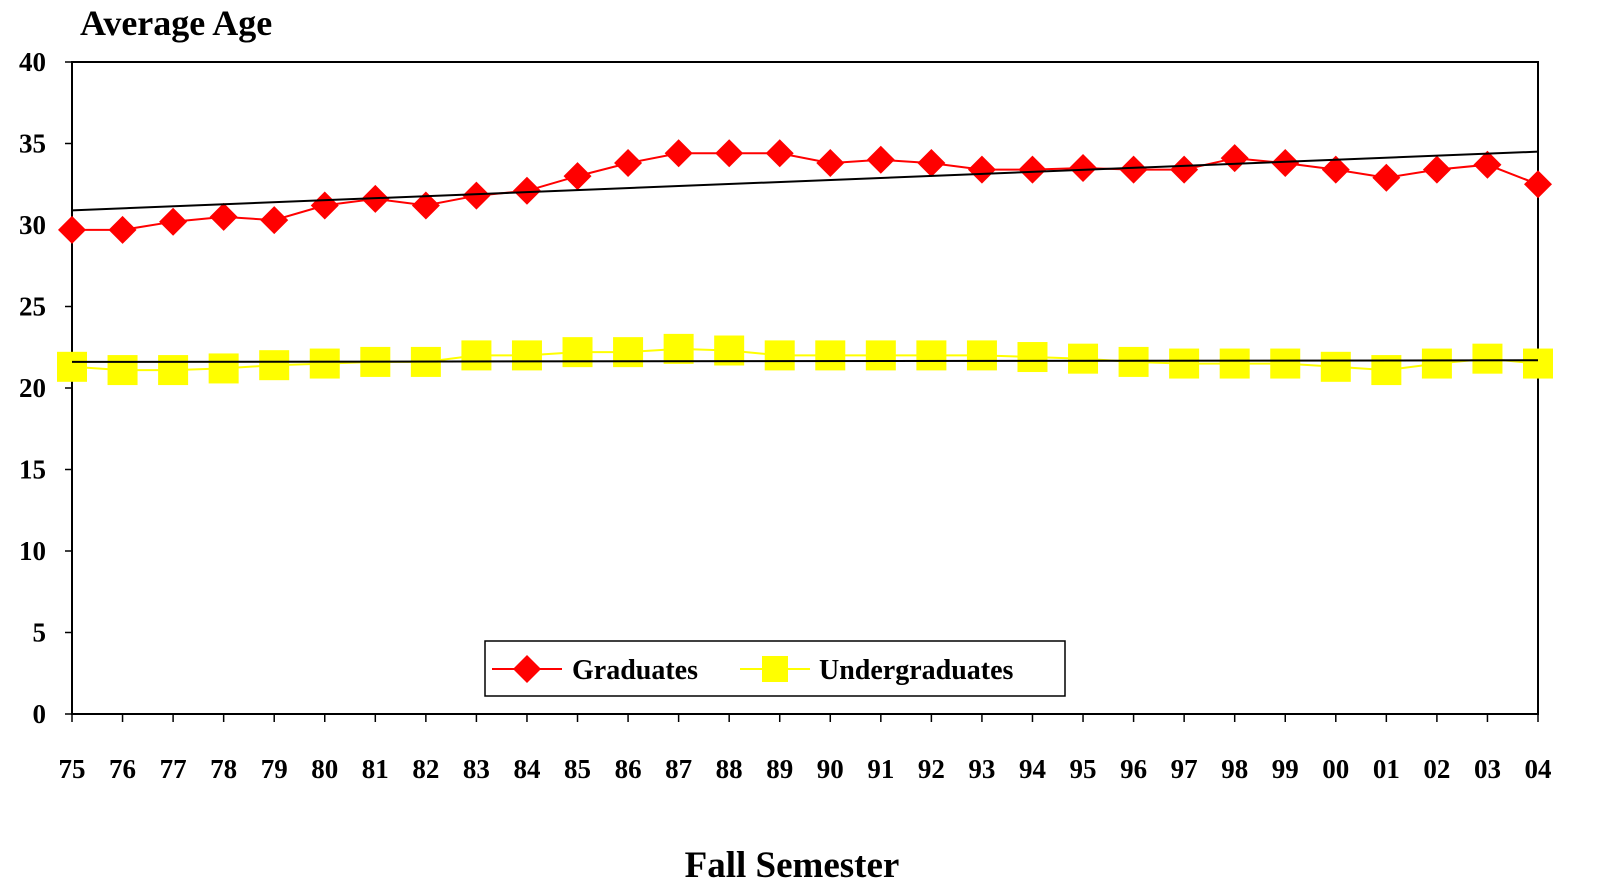  I want to click on x-tick-label: 85, so click(577, 769).